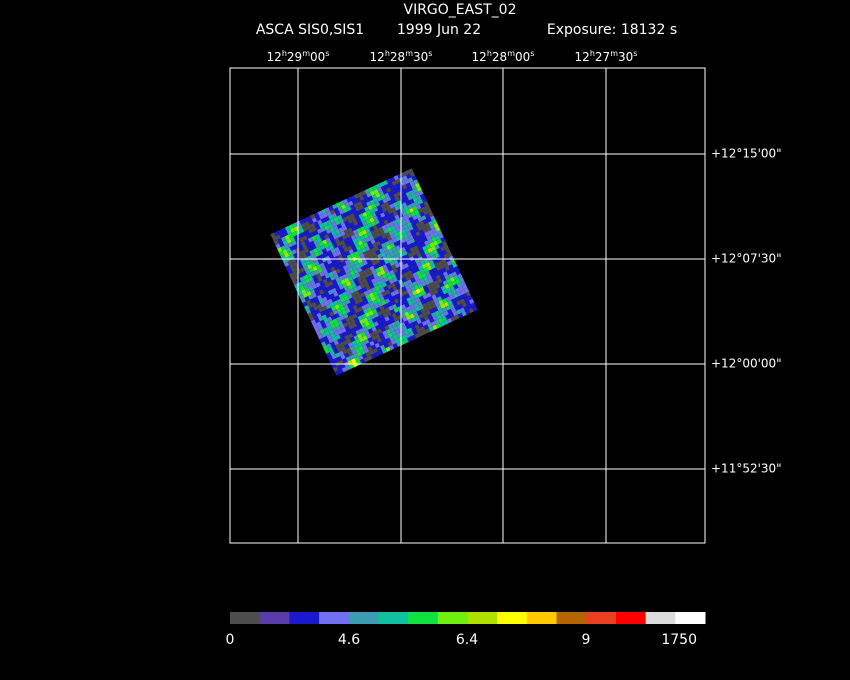 The height and width of the screenshot is (680, 850). Describe the element at coordinates (306, 53) in the screenshot. I see `ra-label-part: m` at that location.